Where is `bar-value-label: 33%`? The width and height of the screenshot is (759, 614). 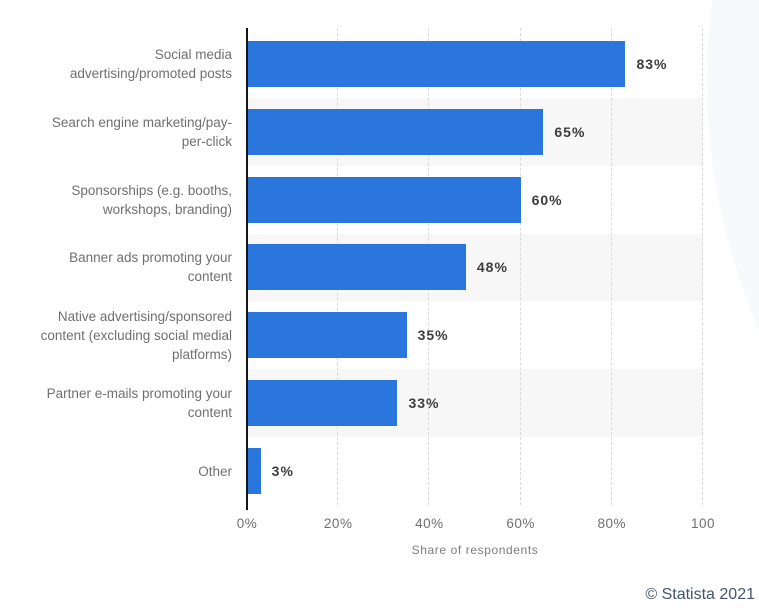 bar-value-label: 33% is located at coordinates (424, 403).